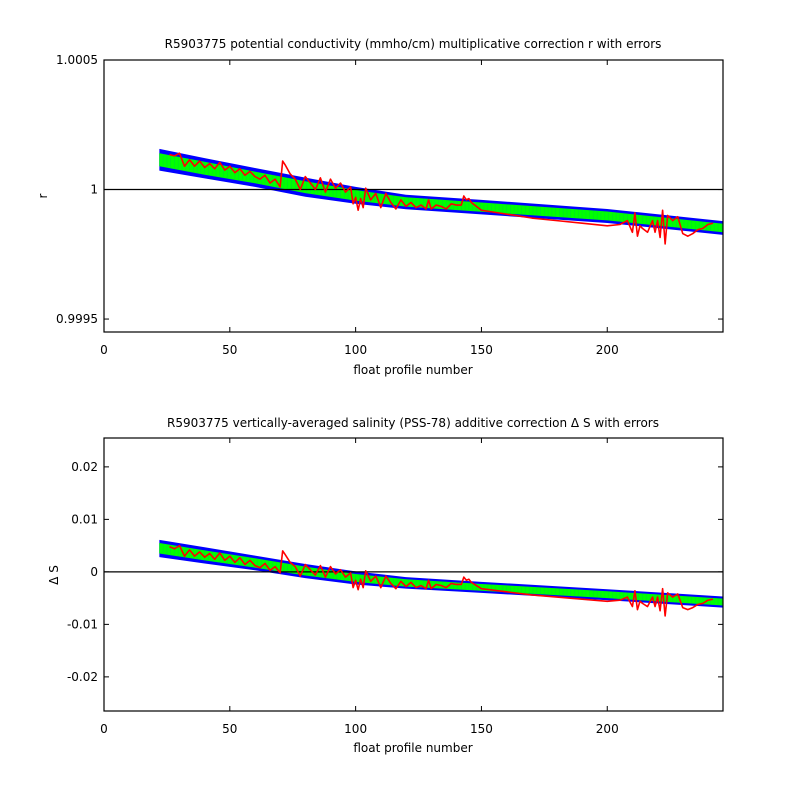 The height and width of the screenshot is (800, 800). Describe the element at coordinates (84, 519) in the screenshot. I see `y-tick-label: 0.01` at that location.